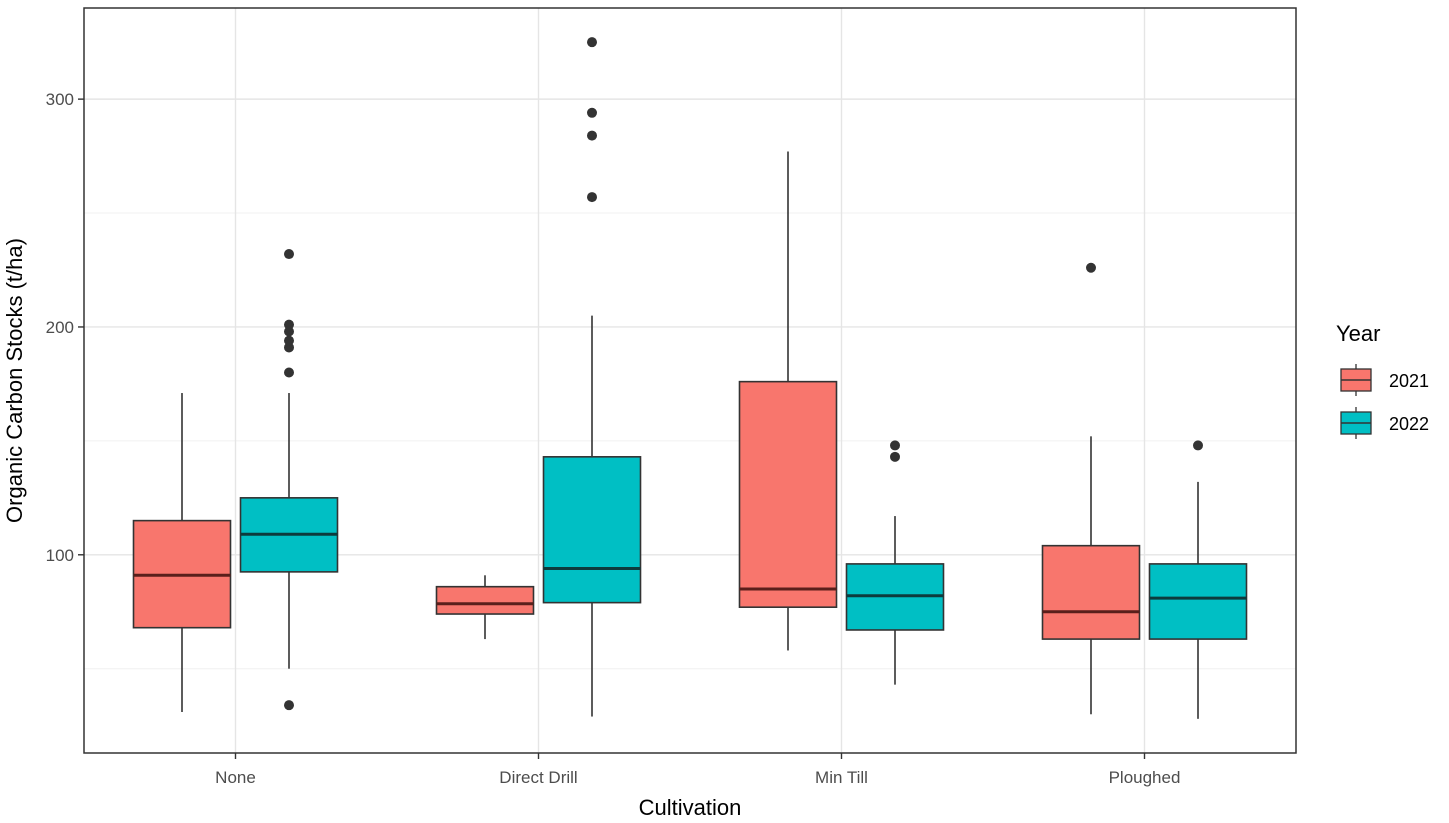  Describe the element at coordinates (182, 552) in the screenshot. I see `box-2021-none` at that location.